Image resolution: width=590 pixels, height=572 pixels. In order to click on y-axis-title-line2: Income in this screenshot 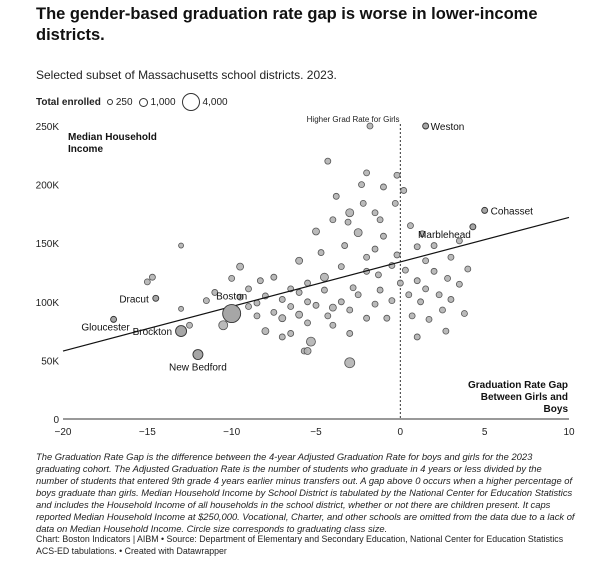, I will do `click(85, 149)`.